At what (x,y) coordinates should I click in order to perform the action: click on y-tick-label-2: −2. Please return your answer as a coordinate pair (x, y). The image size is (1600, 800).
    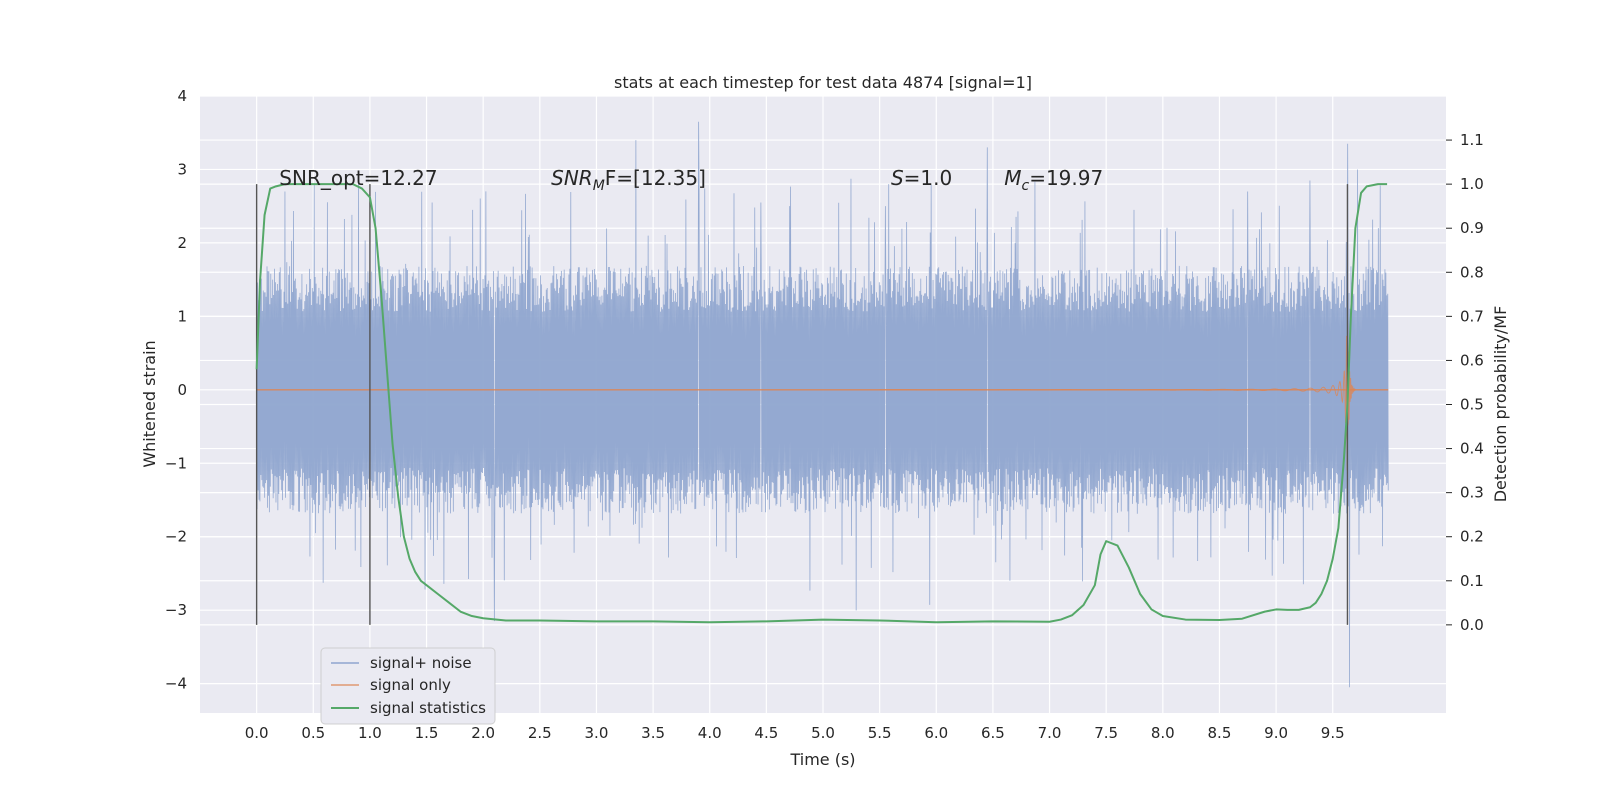
    Looking at the image, I should click on (176, 537).